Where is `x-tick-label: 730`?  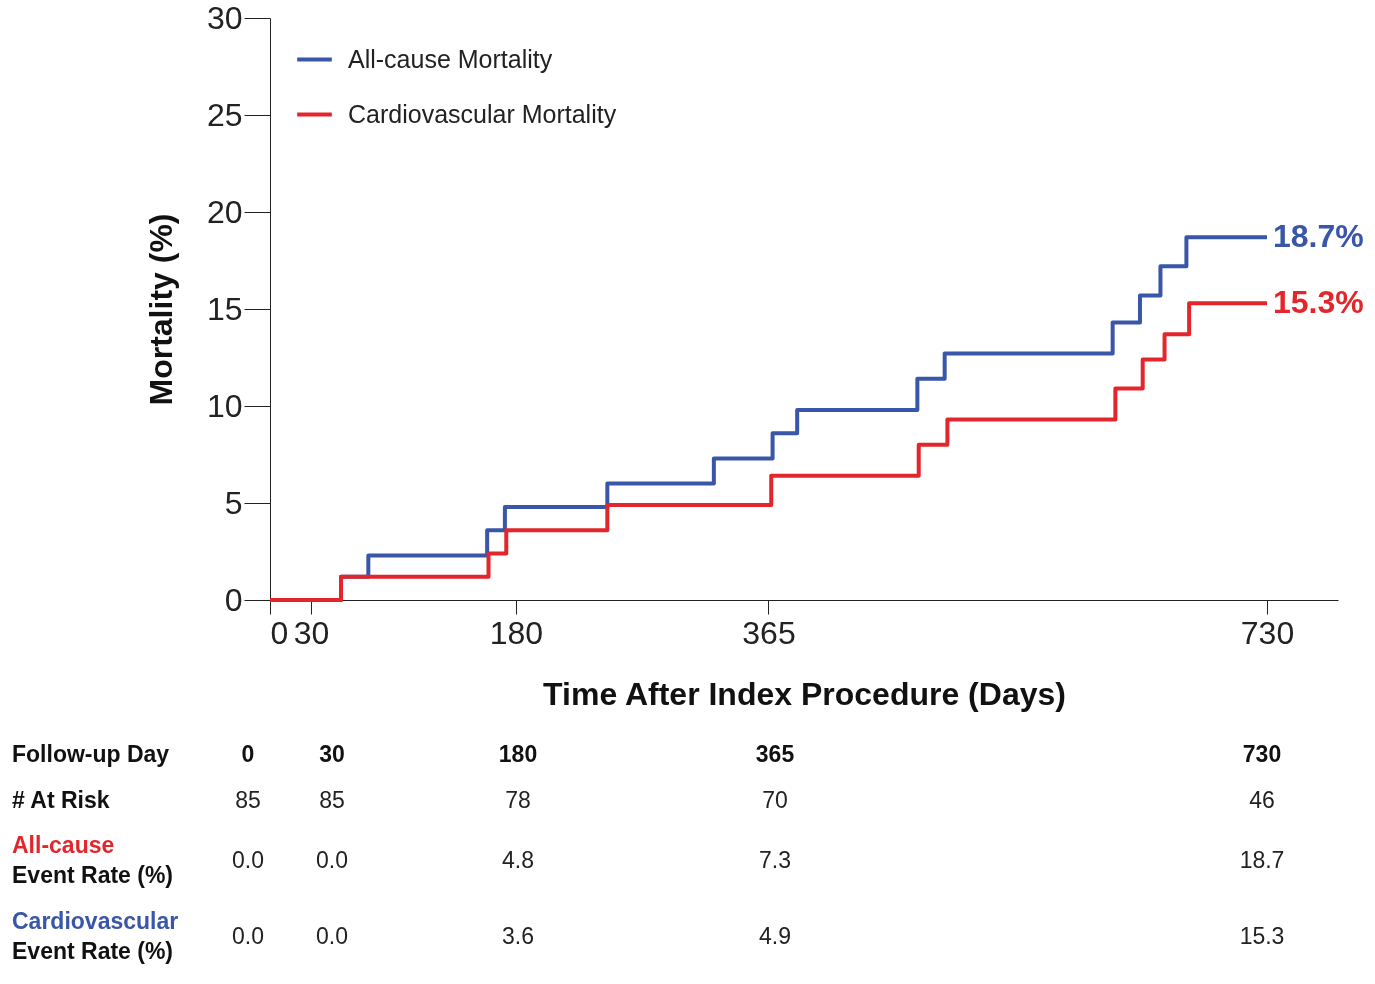
x-tick-label: 730 is located at coordinates (1267, 632).